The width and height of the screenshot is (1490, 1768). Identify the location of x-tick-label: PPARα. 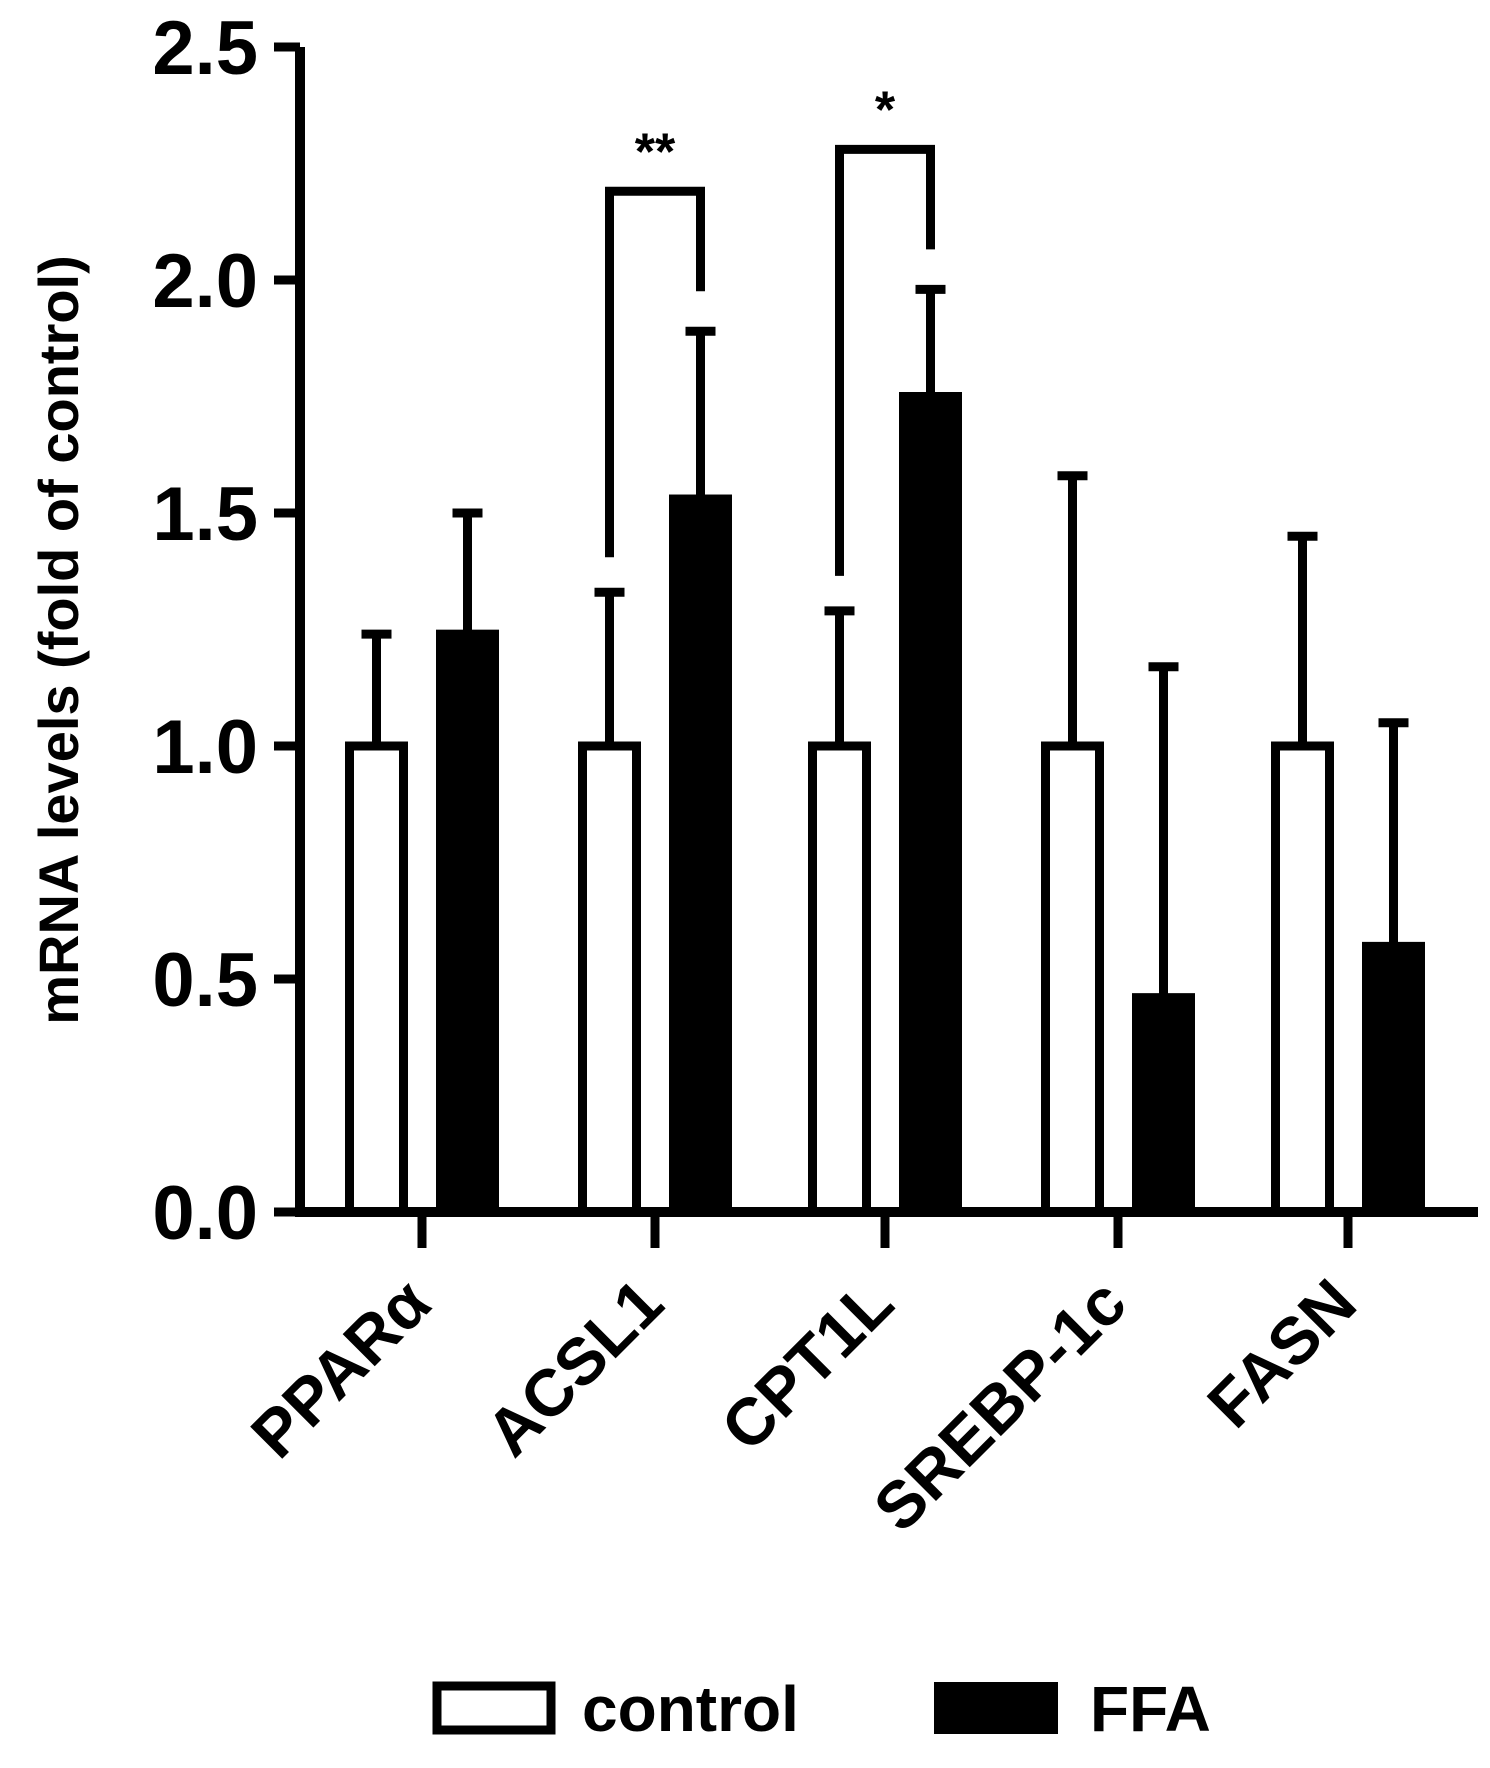
(340, 1368).